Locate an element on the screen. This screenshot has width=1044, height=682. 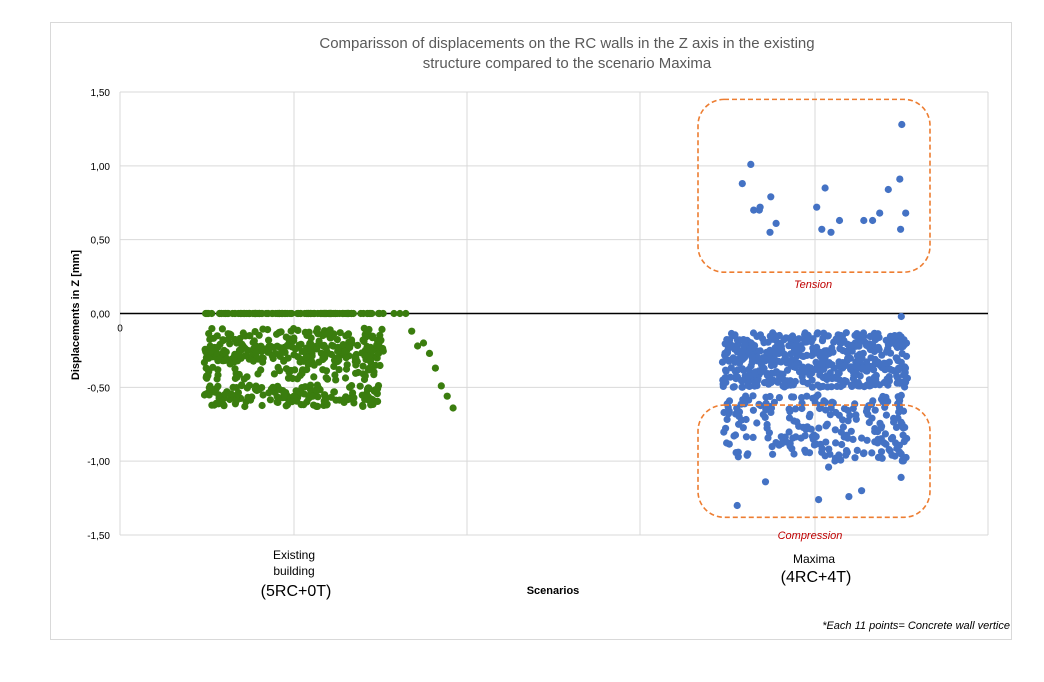
category-sub-maxima: (4RC+4T) is located at coordinates (816, 577).